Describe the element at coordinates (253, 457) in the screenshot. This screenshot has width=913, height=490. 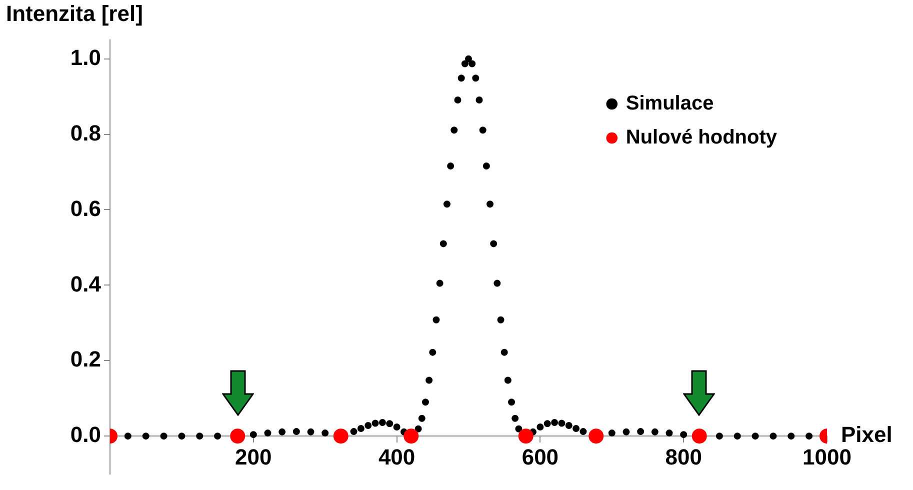
I see `x-tick-label: 200` at that location.